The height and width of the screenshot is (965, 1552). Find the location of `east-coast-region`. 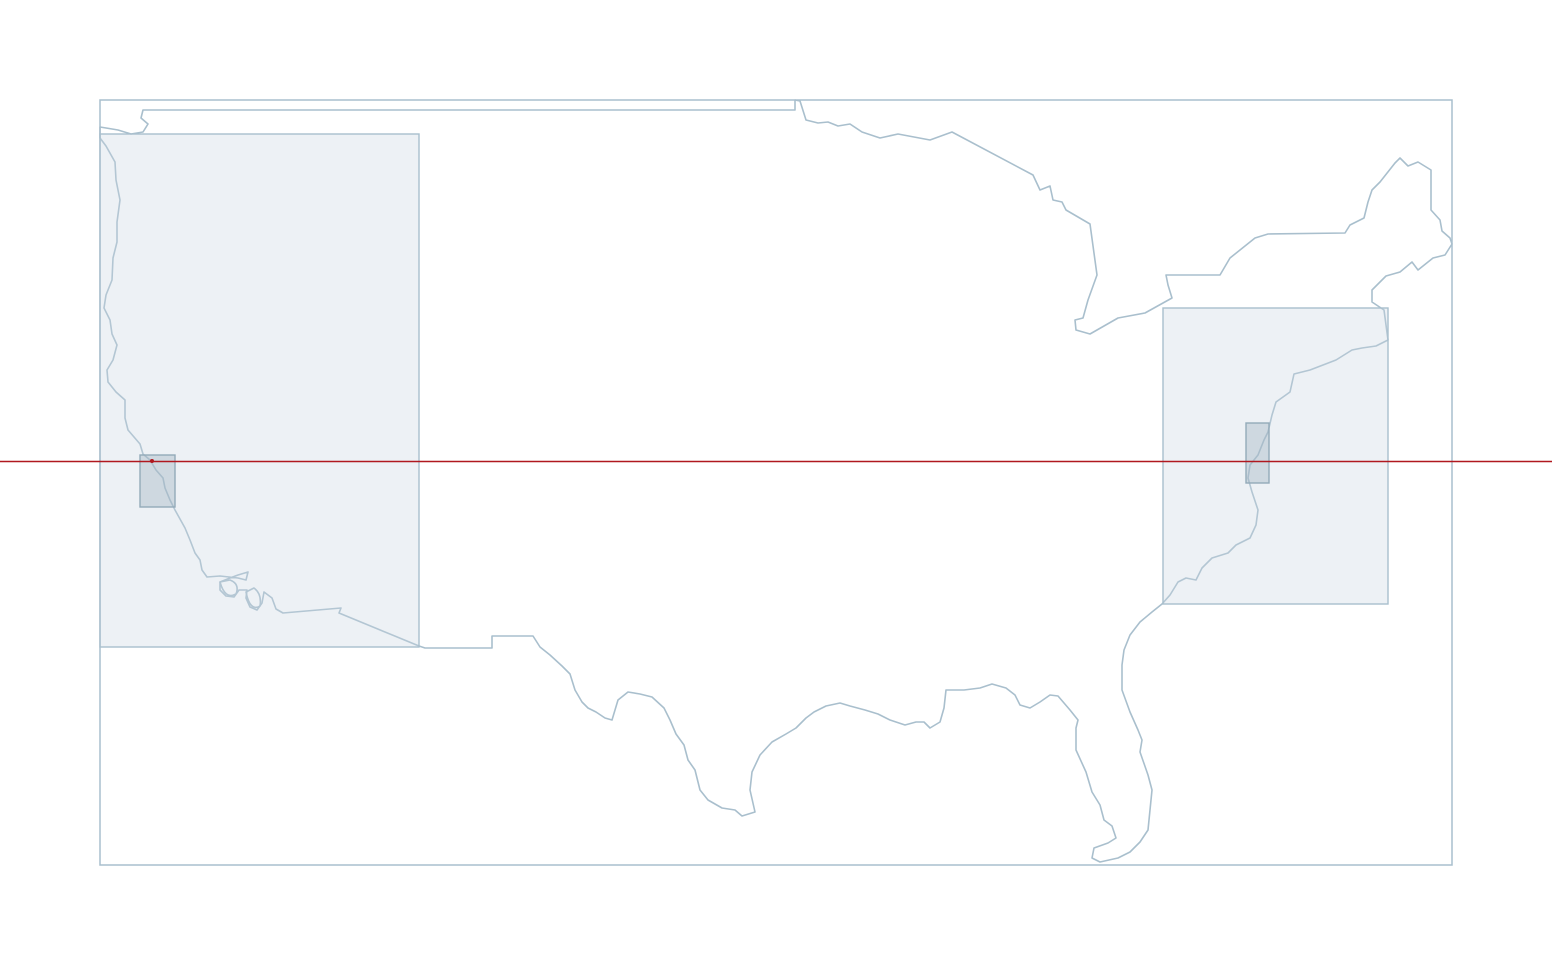

east-coast-region is located at coordinates (1275, 456).